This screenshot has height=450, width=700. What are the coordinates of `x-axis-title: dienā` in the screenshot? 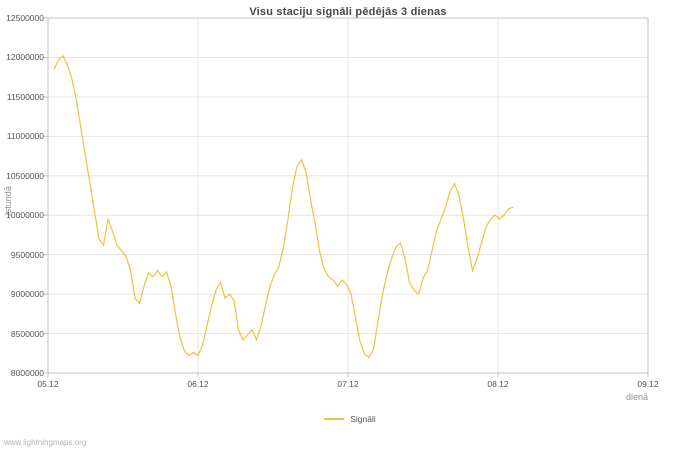 It's located at (636, 397).